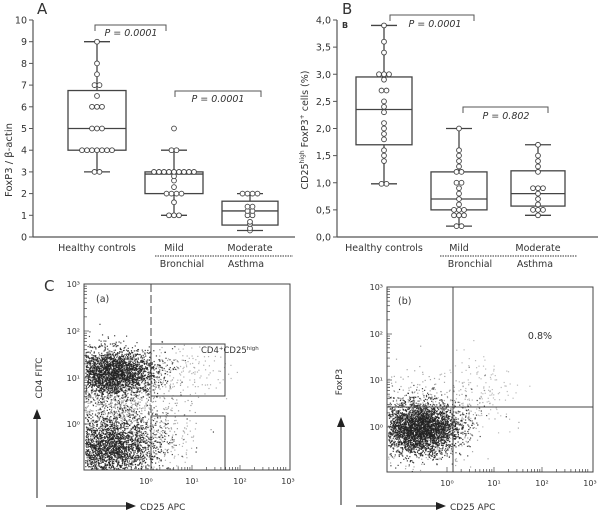 The height and width of the screenshot is (516, 600). What do you see at coordinates (24, 64) in the screenshot?
I see `y-tick-label: 8` at bounding box center [24, 64].